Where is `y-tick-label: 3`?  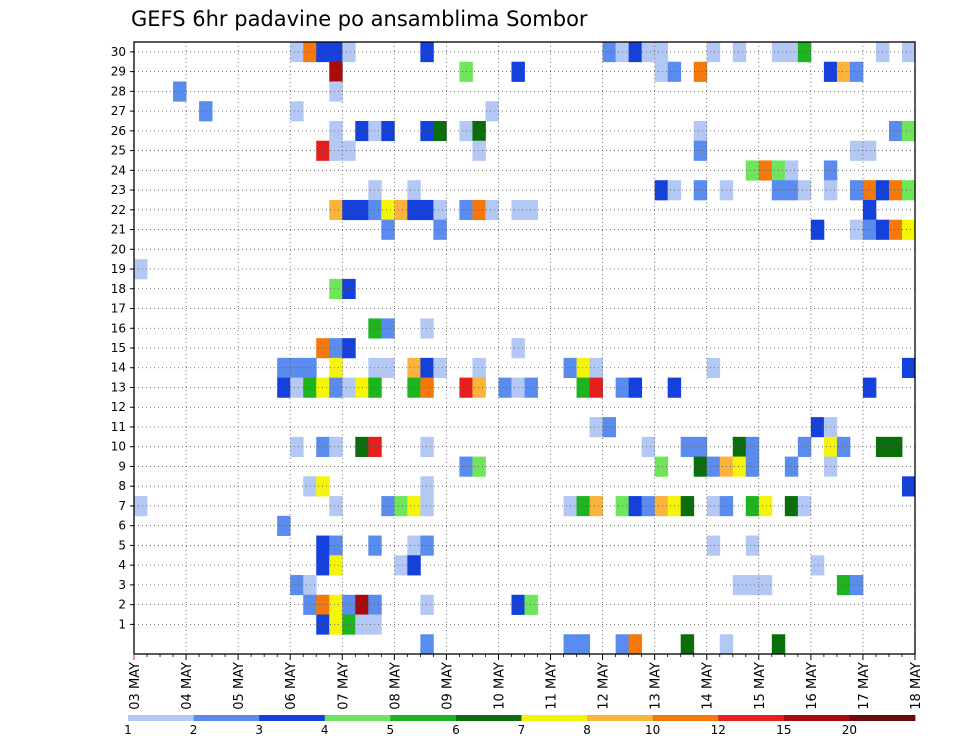 y-tick-label: 3 is located at coordinates (122, 585).